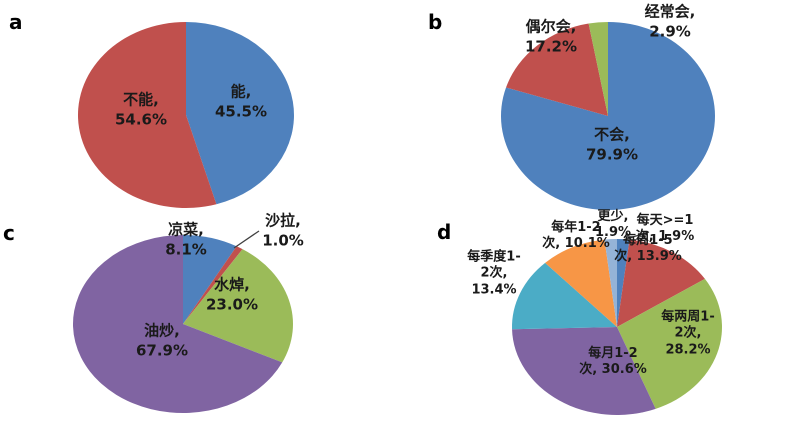 Image resolution: width=800 pixels, height=437 pixels. I want to click on panel-label-b: b, so click(435, 22).